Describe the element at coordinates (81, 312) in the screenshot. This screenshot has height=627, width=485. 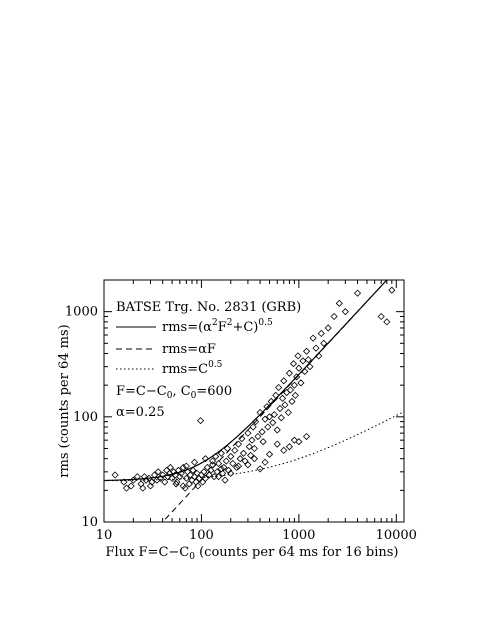
I see `y-tick-label: 1000` at that location.